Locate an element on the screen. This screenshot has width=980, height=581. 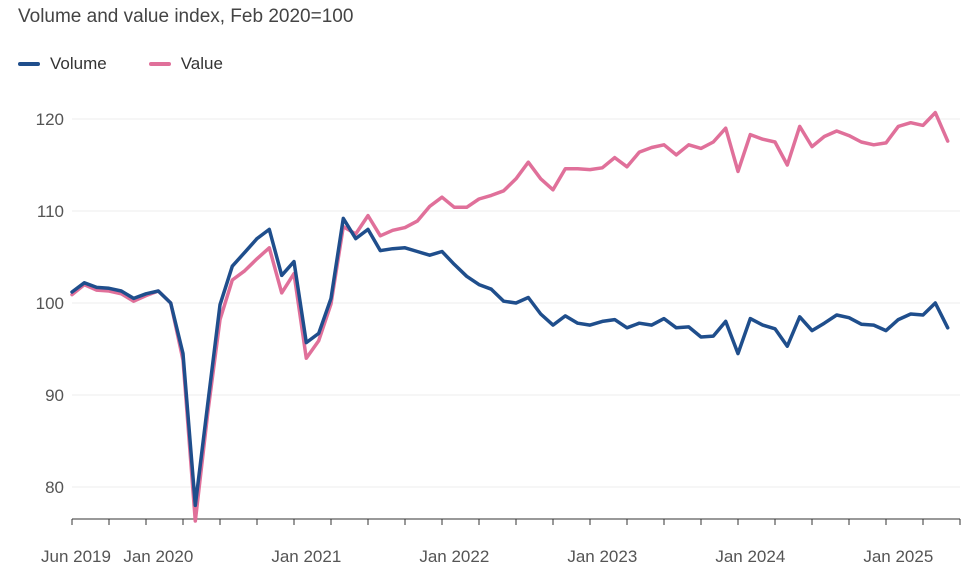
x-tick-label: Jan 2020 is located at coordinates (158, 556).